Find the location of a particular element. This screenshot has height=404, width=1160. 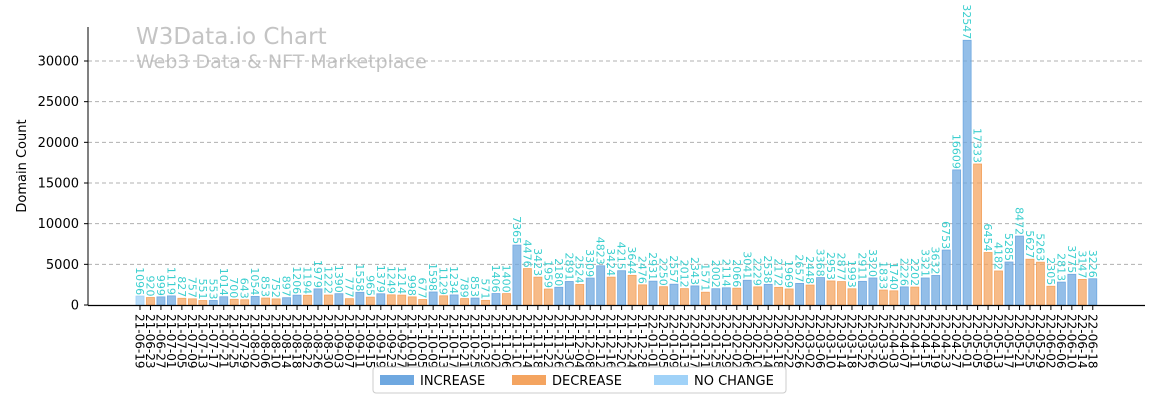

bar-value-label: 8472 is located at coordinates (1018, 221).